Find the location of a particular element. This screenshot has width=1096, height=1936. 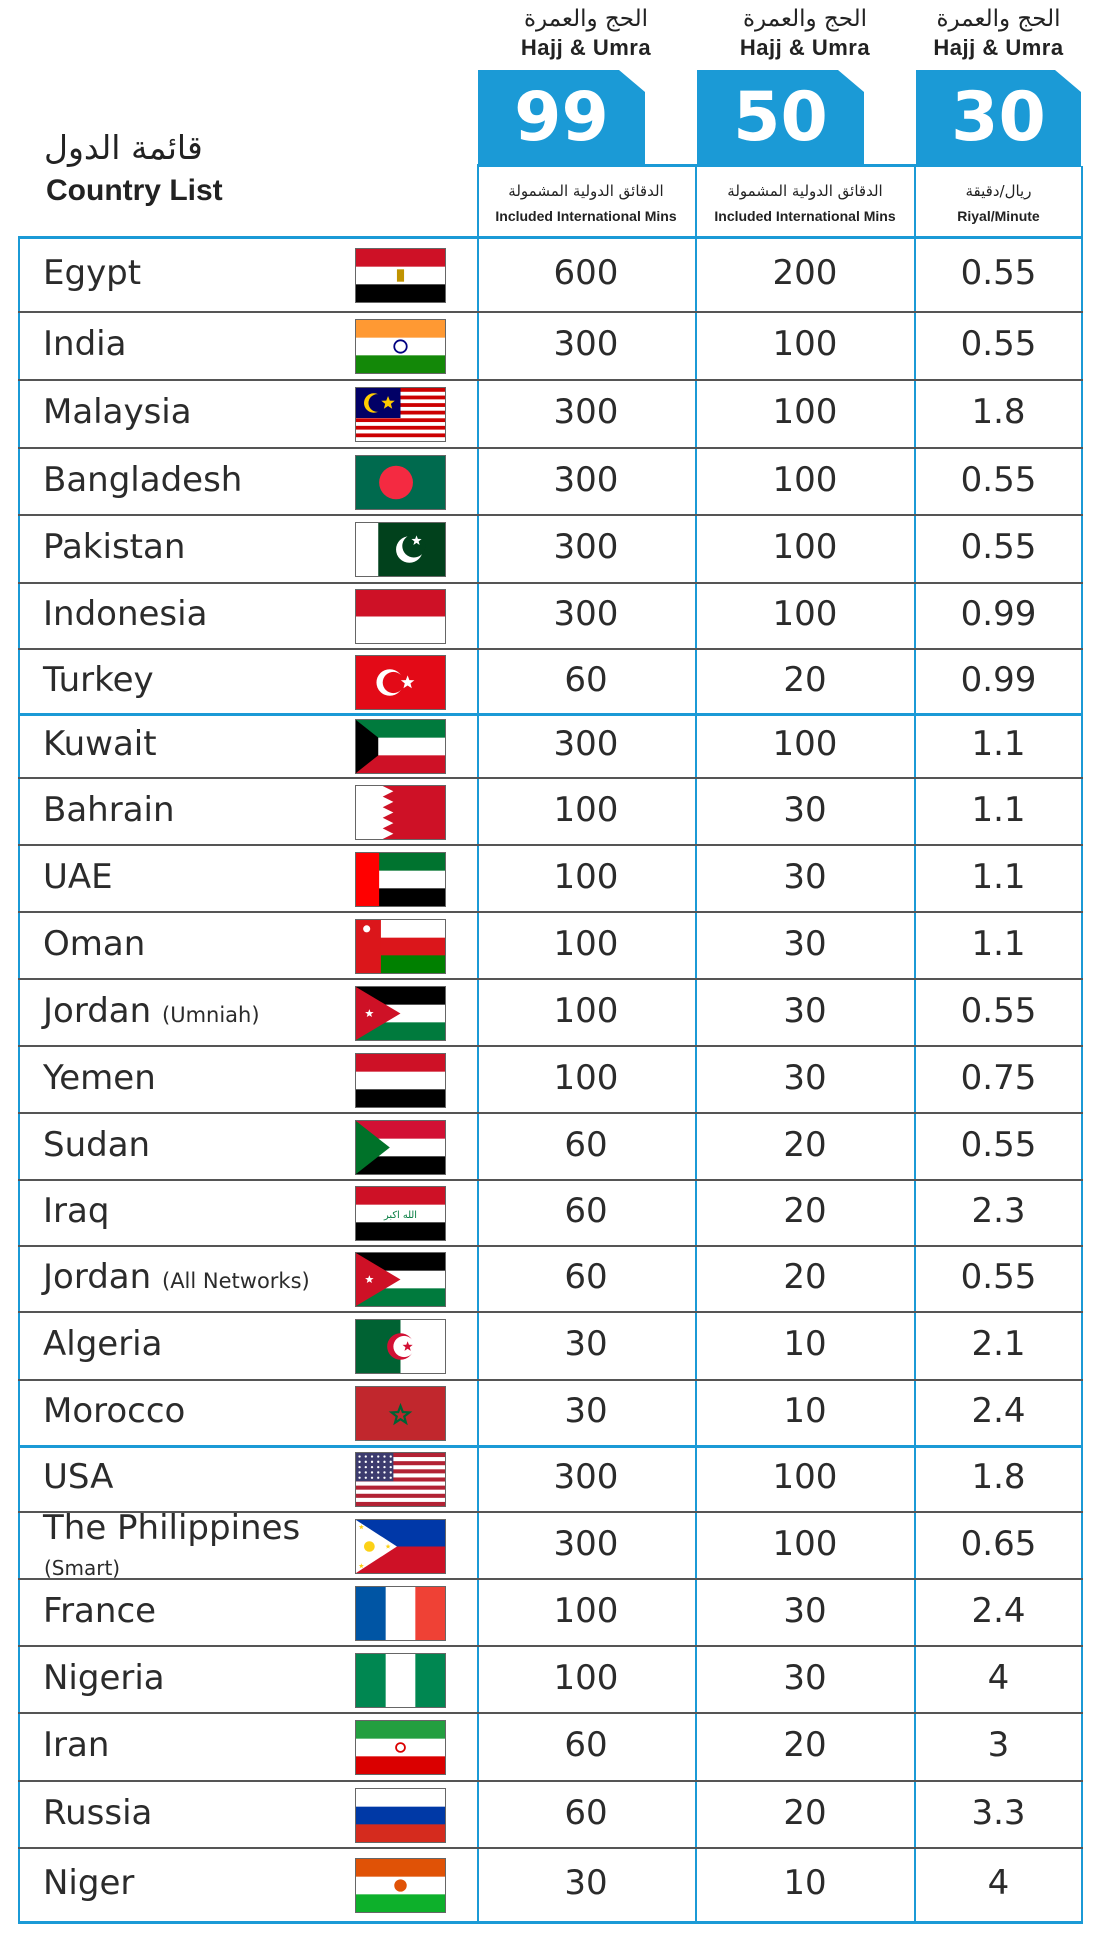

country-name: Sudan is located at coordinates (96, 1145).